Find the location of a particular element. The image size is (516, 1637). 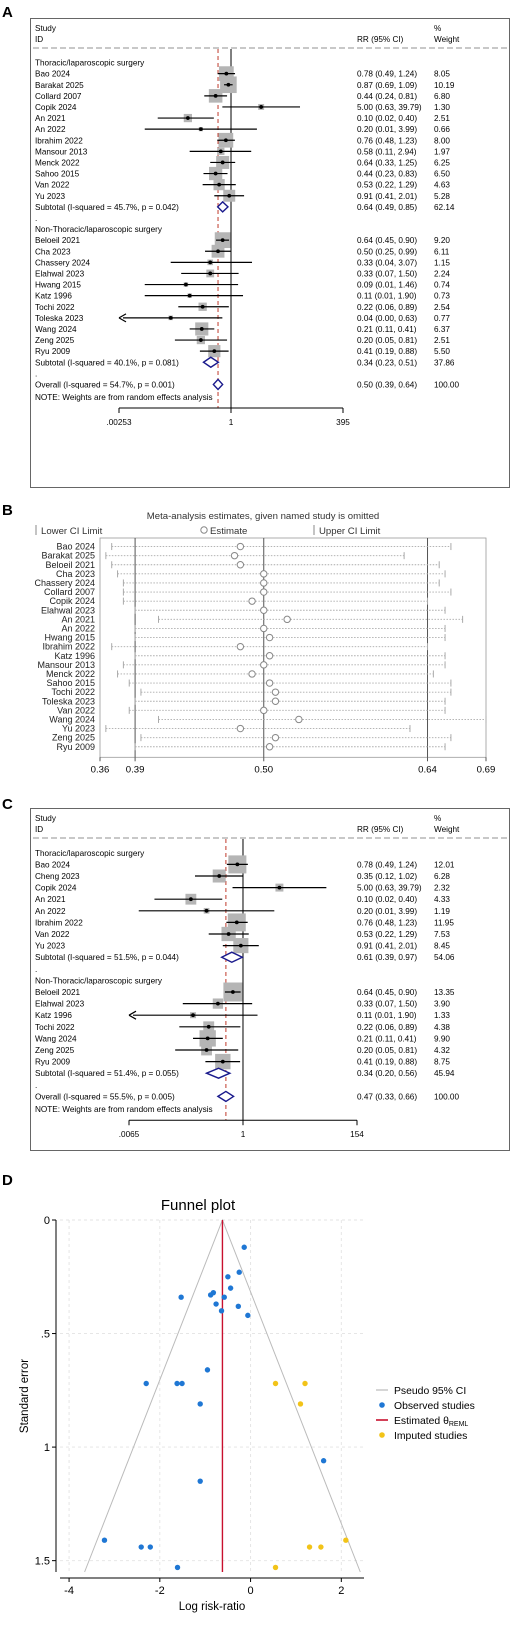

row-weight-an-2022: 0.66 is located at coordinates (442, 129).